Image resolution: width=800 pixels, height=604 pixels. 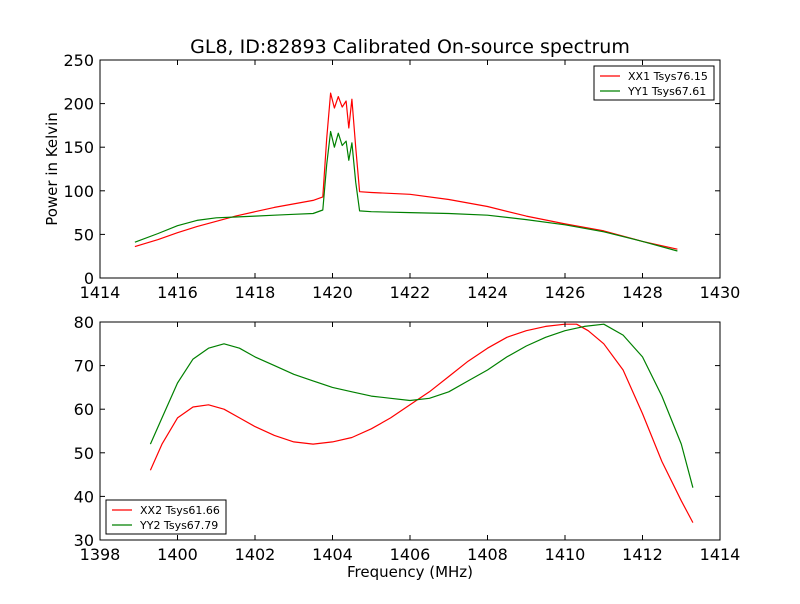 I want to click on y-tick-label: 200, so click(x=78, y=104).